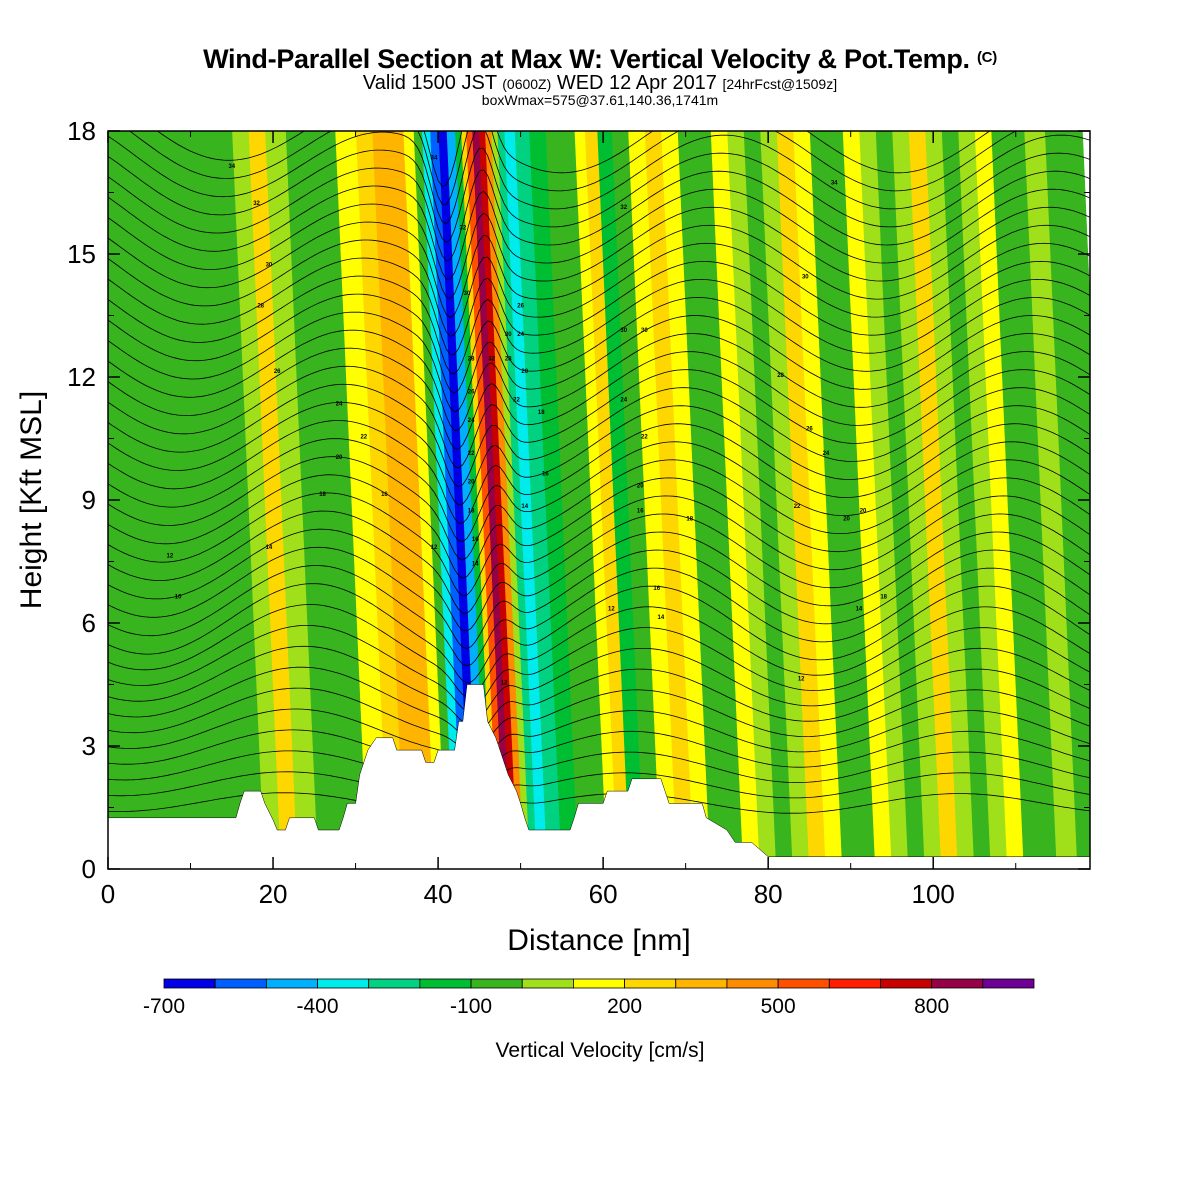  Describe the element at coordinates (89, 746) in the screenshot. I see `y-tick-label: 3` at that location.